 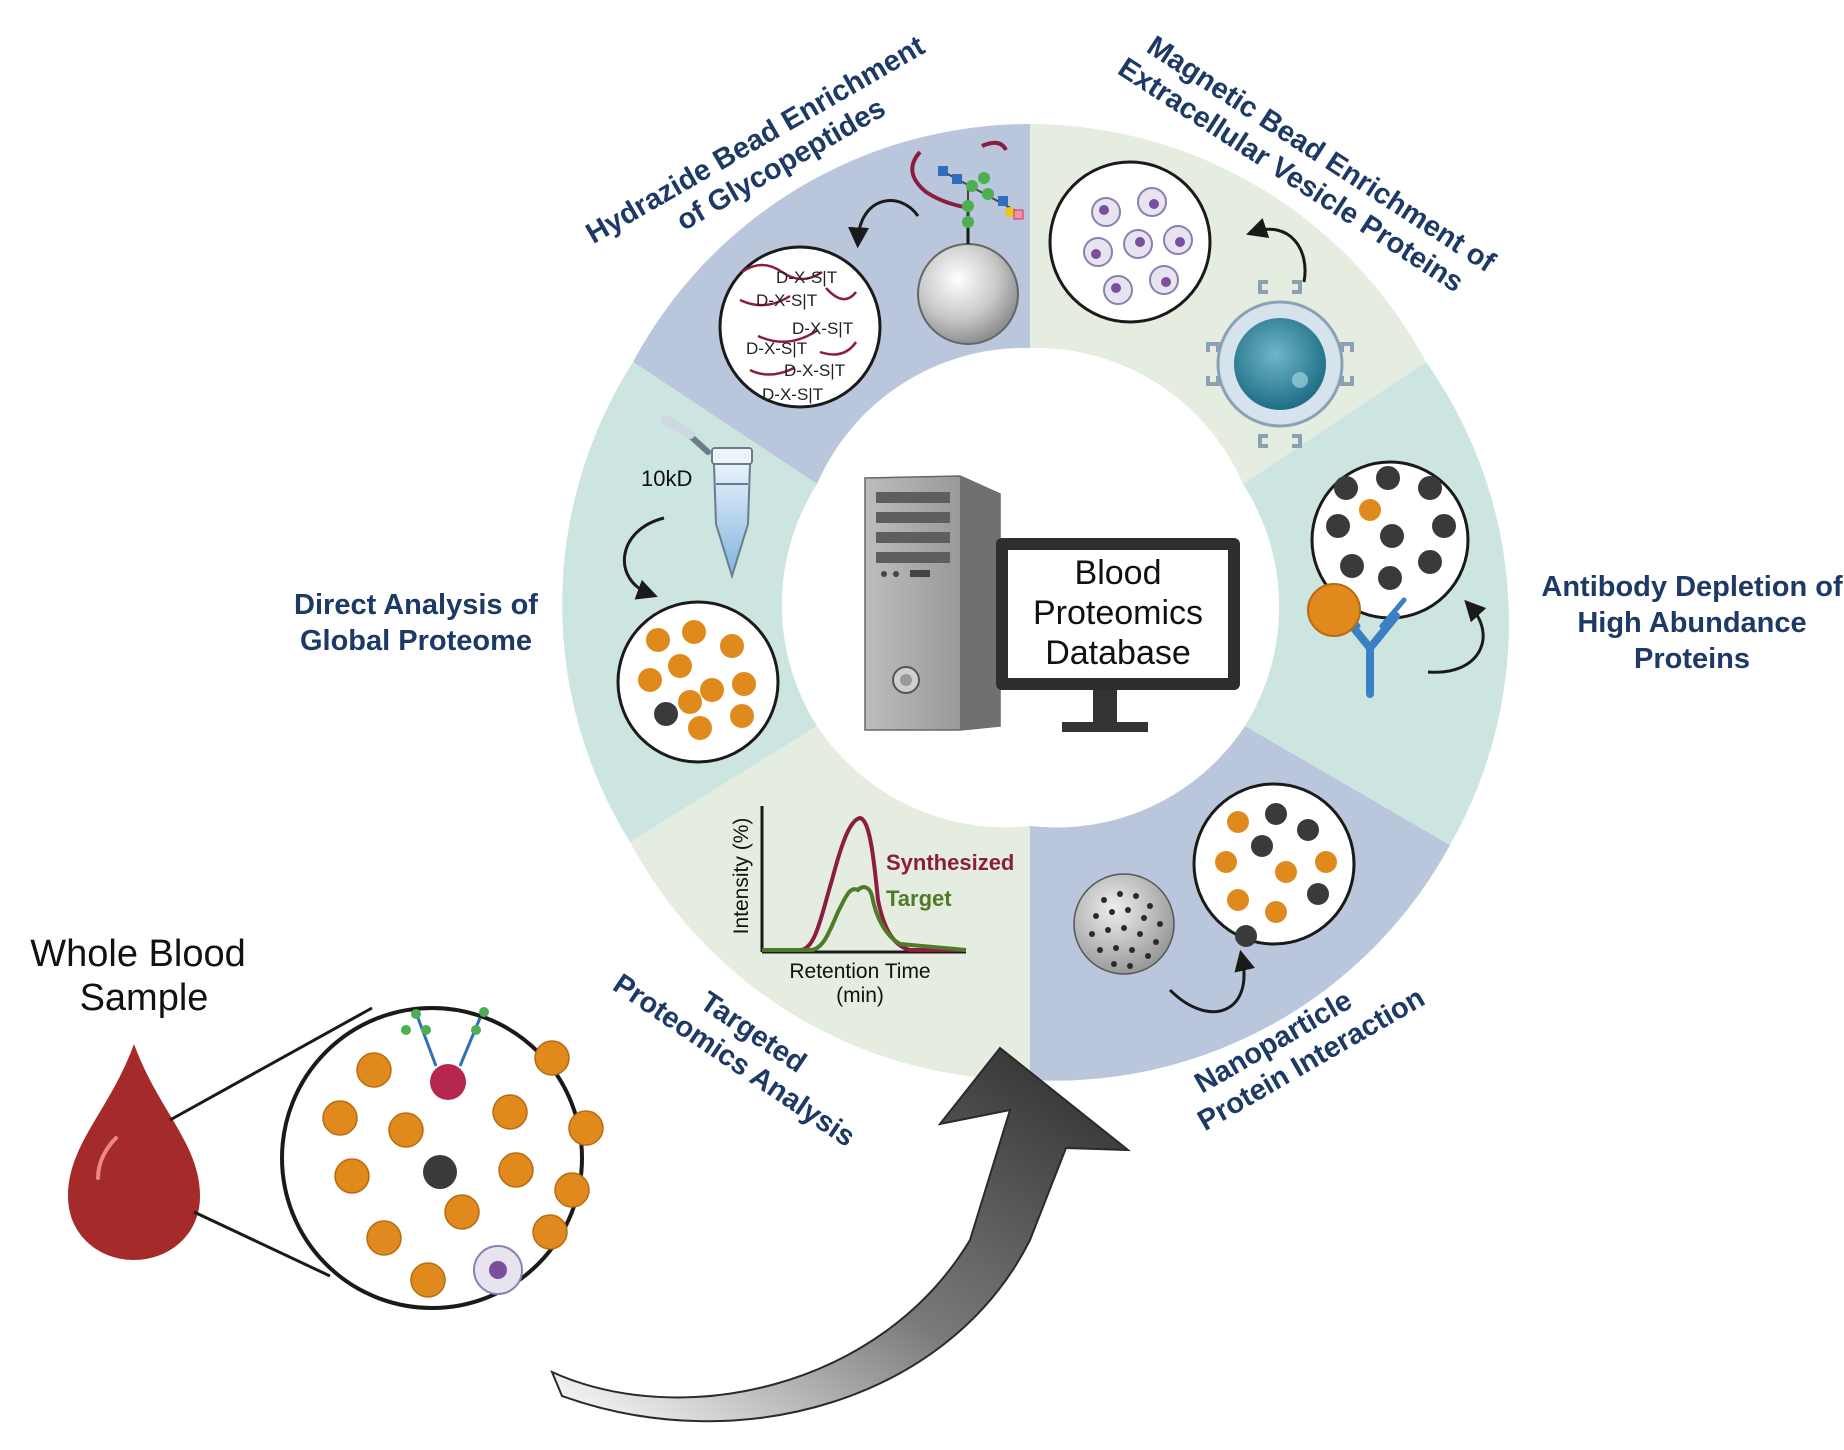 What do you see at coordinates (840, 1234) in the screenshot?
I see `flow-arrow-icon` at bounding box center [840, 1234].